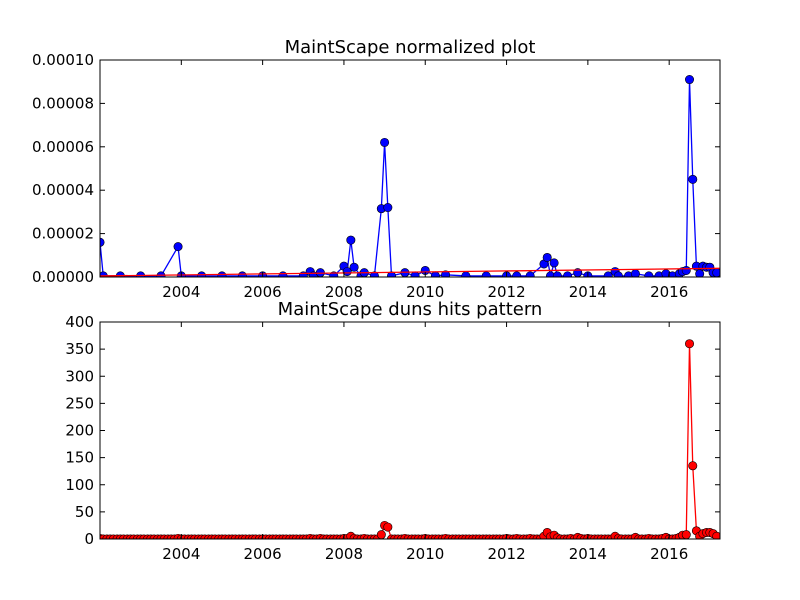 This screenshot has width=800, height=600. I want to click on chart-title: MaintScape normalized plot, so click(410, 47).